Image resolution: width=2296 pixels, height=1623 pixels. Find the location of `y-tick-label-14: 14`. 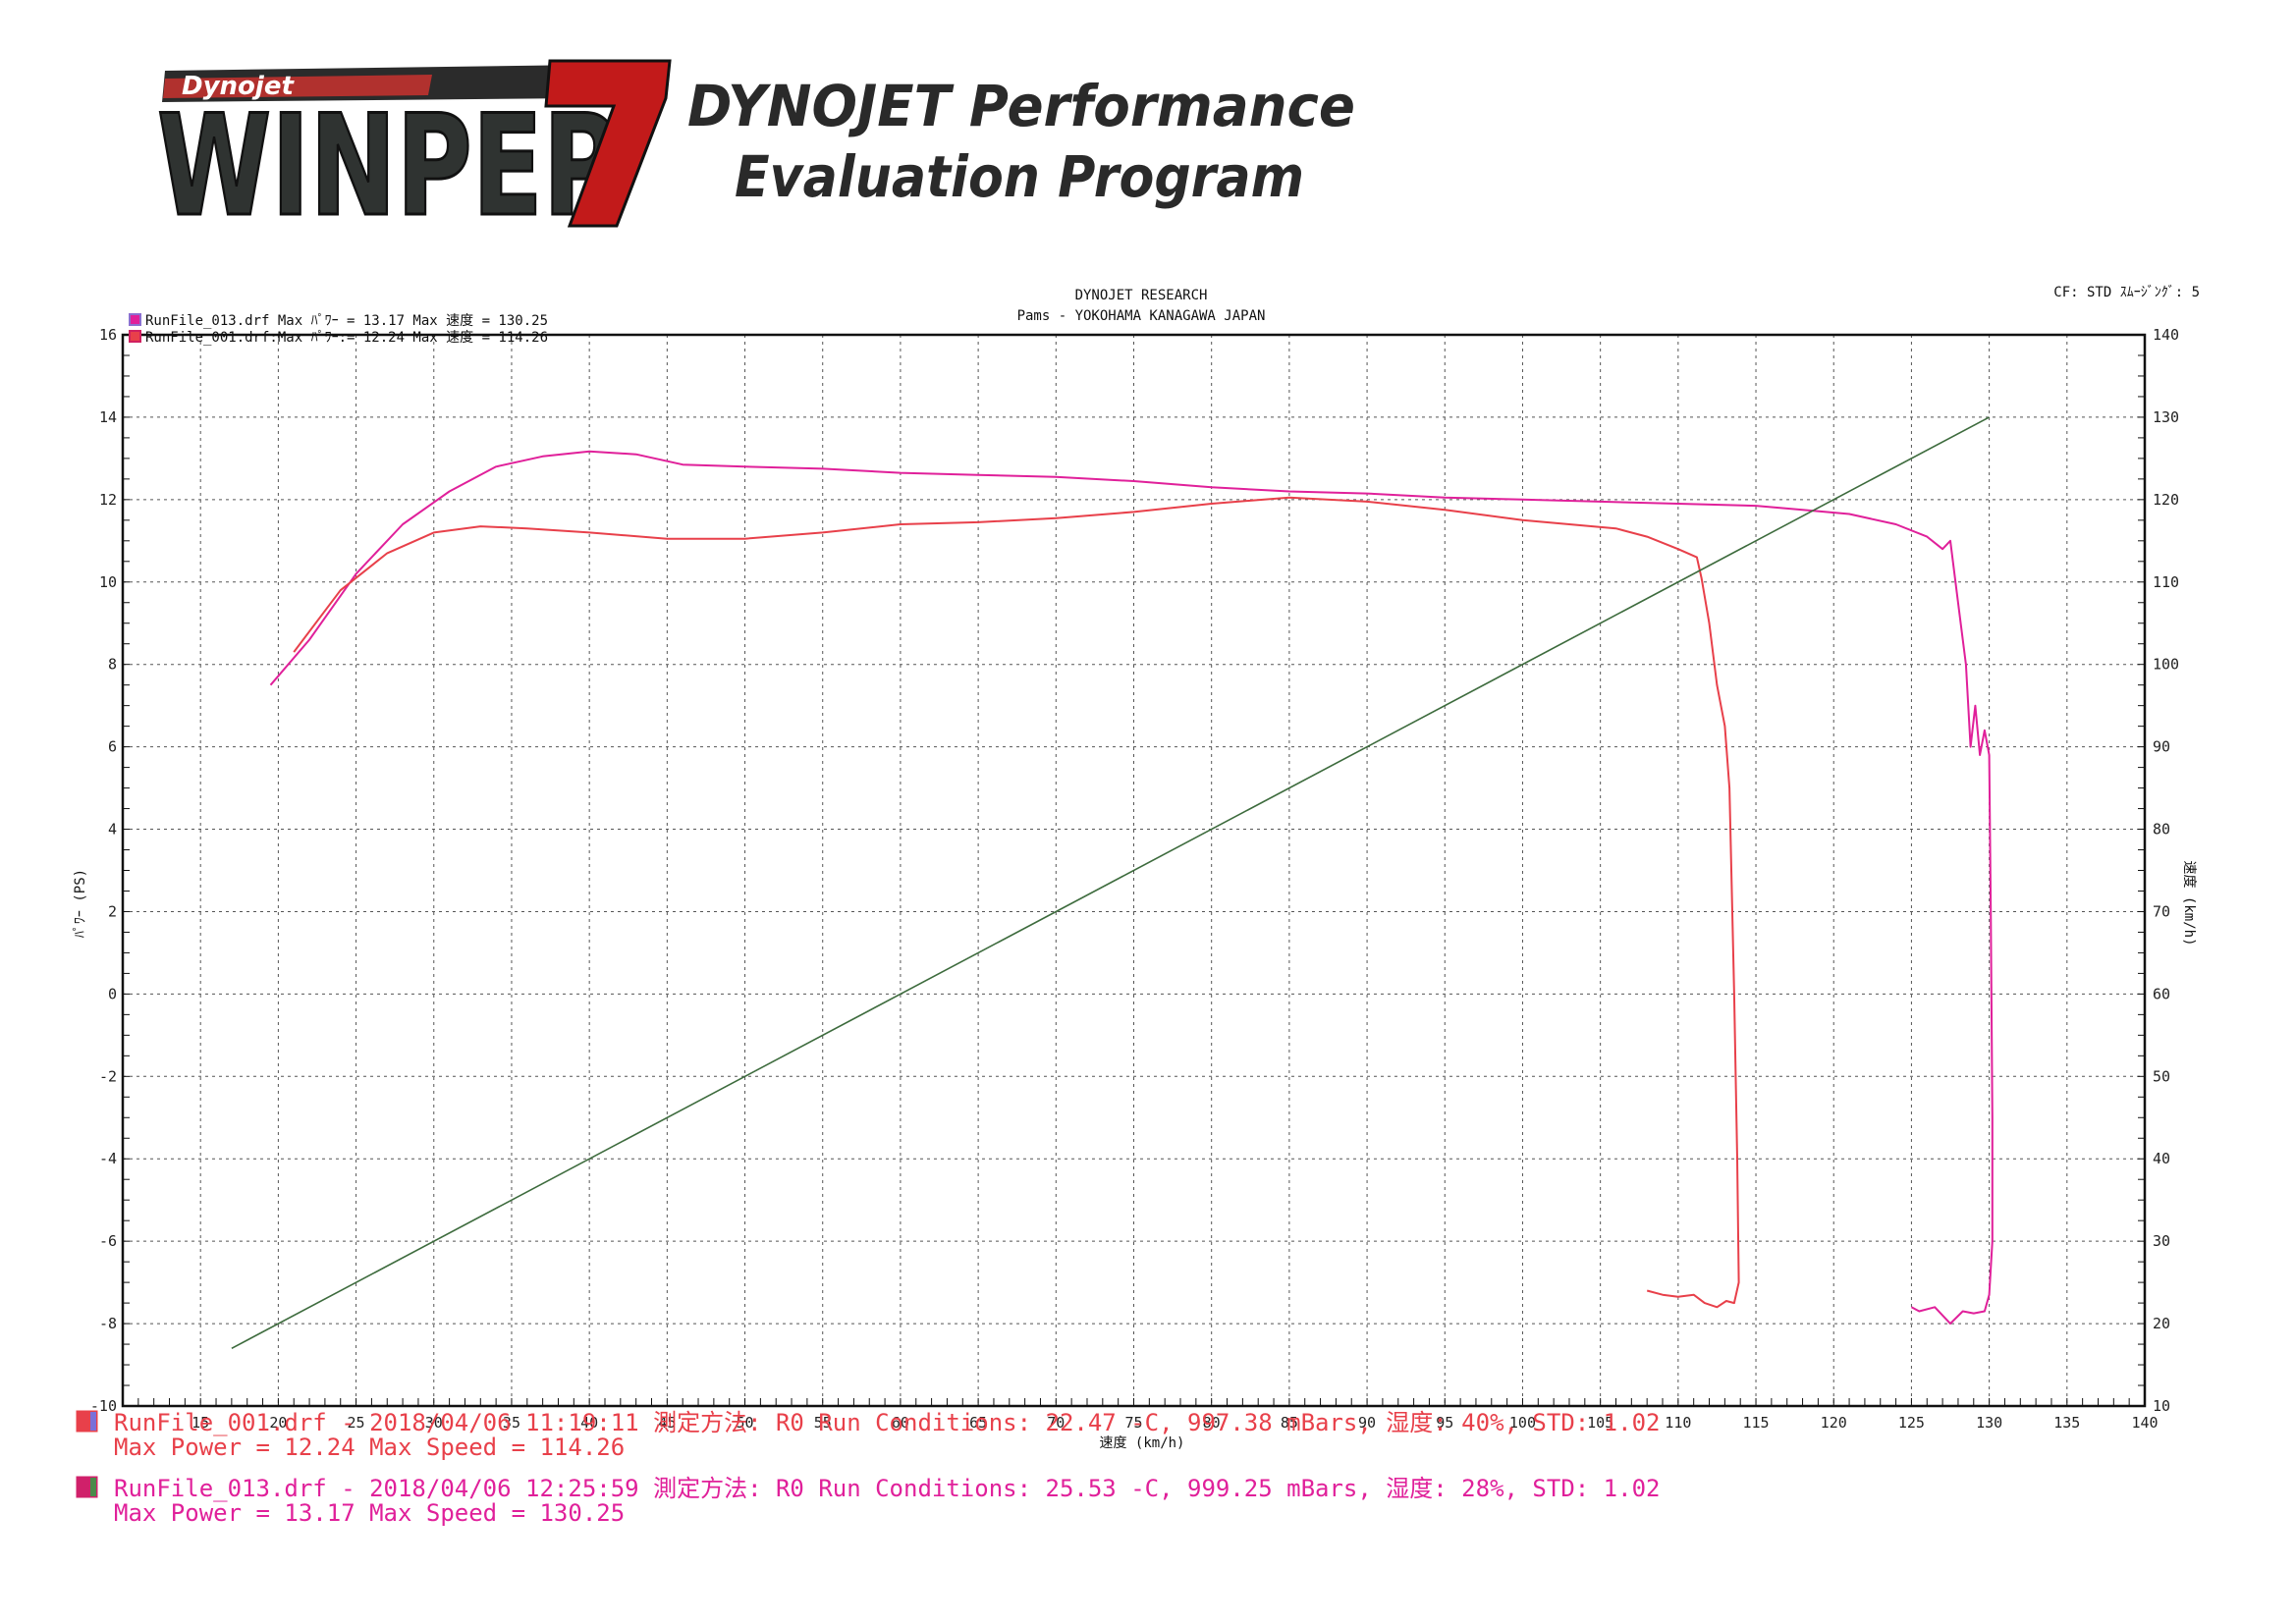

y-tick-label-14: 14 is located at coordinates (108, 417).